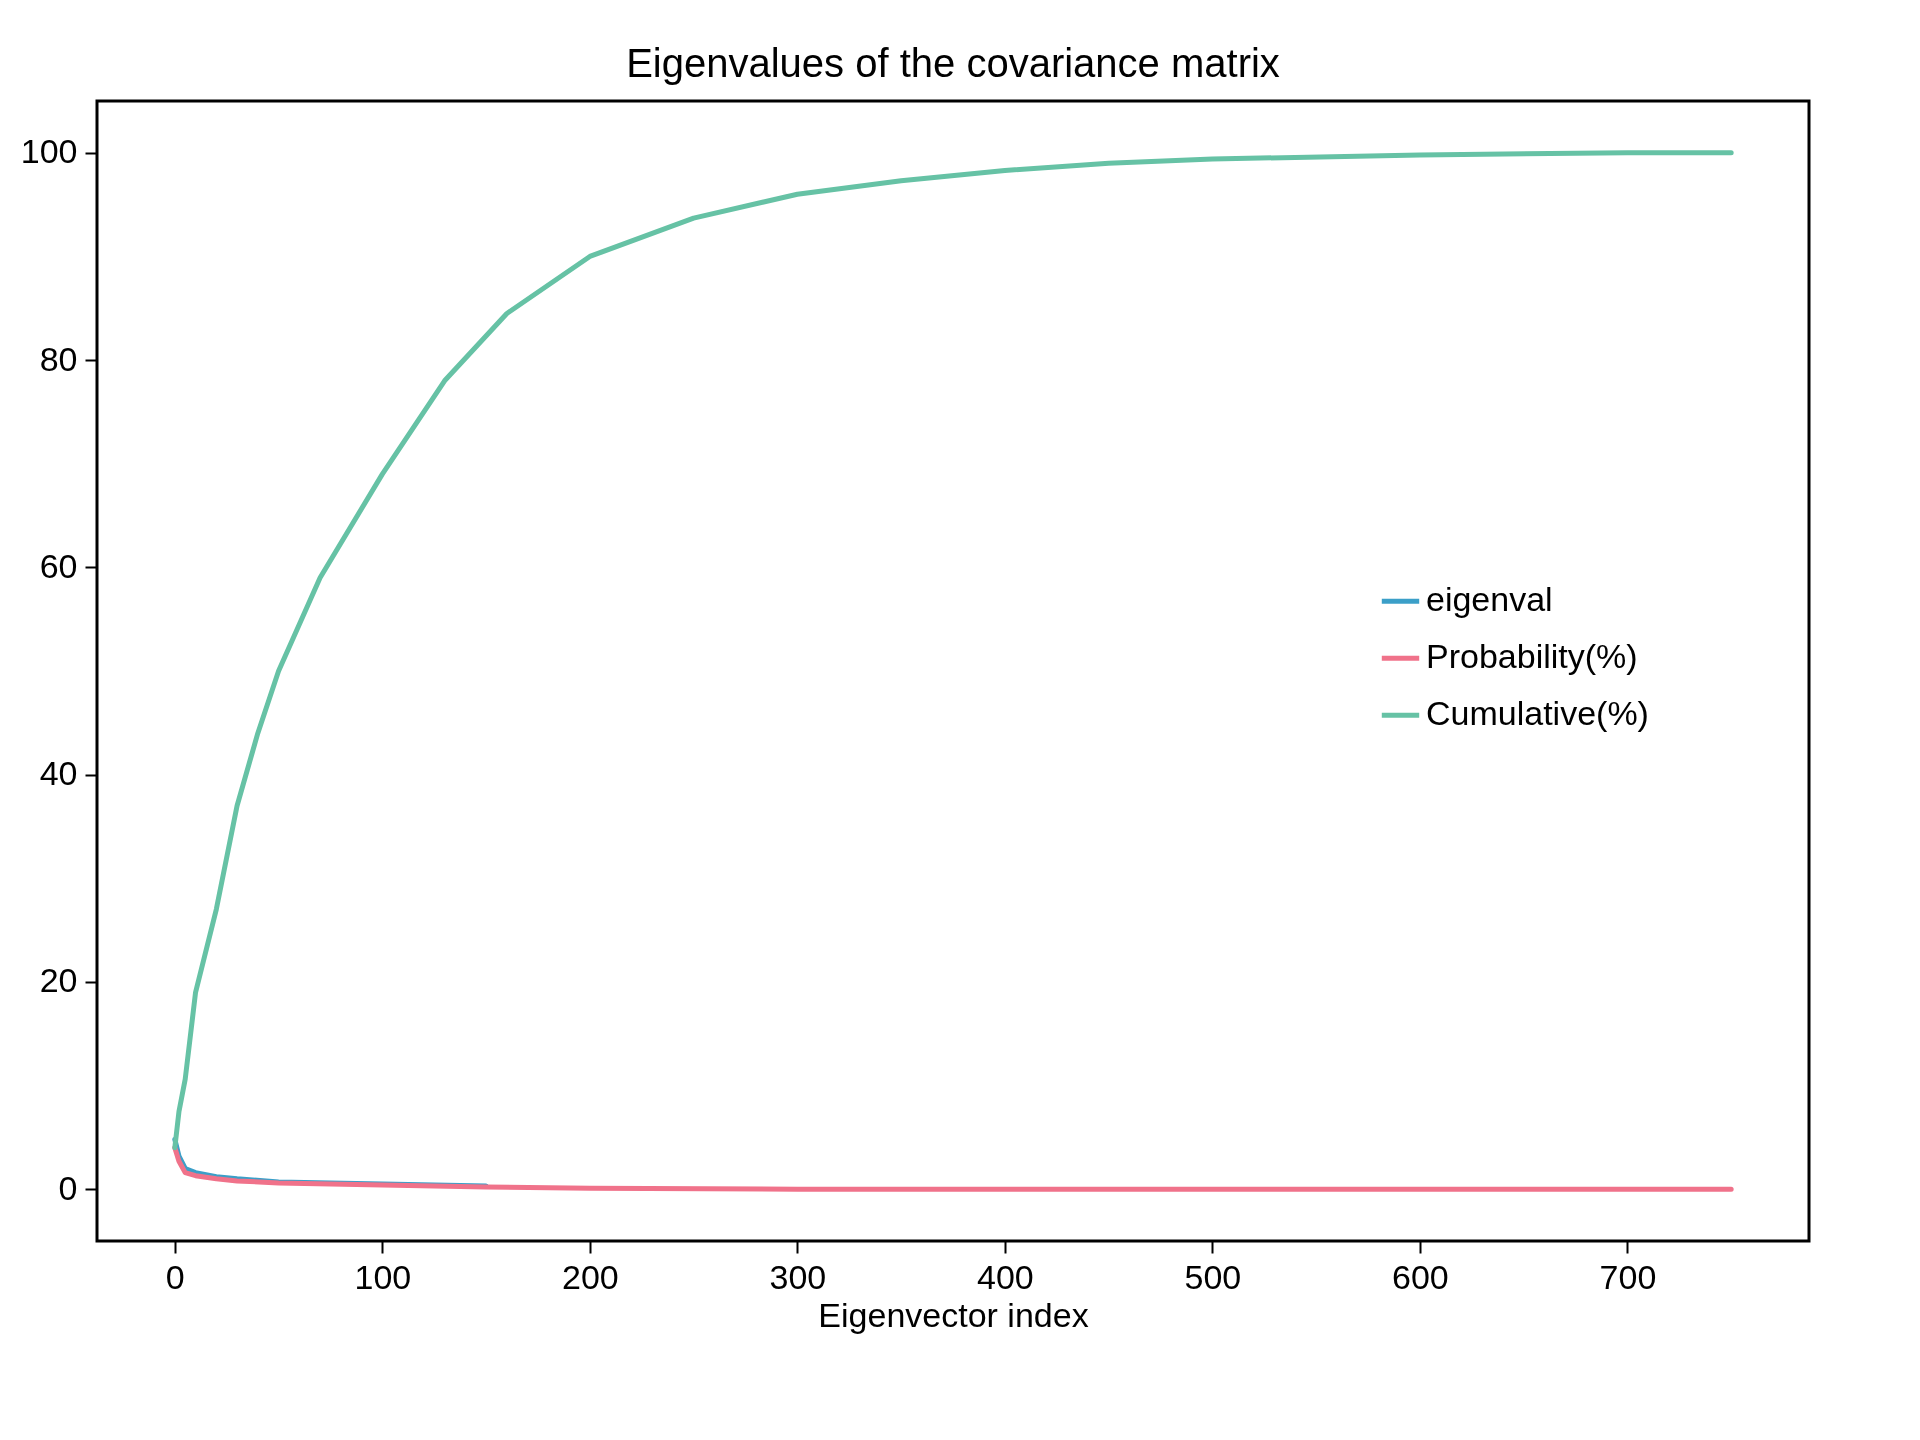 Image resolution: width=1920 pixels, height=1440 pixels. Describe the element at coordinates (953, 1314) in the screenshot. I see `x-axis-title: Eigenvector index` at that location.